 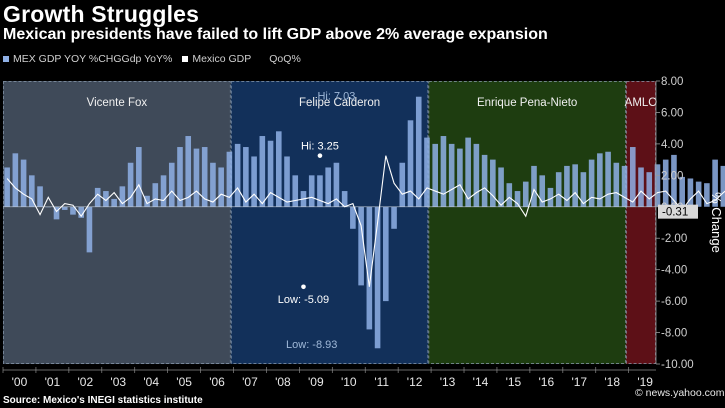 I want to click on legend-label-qoq: Mexico GDP, so click(x=222, y=59).